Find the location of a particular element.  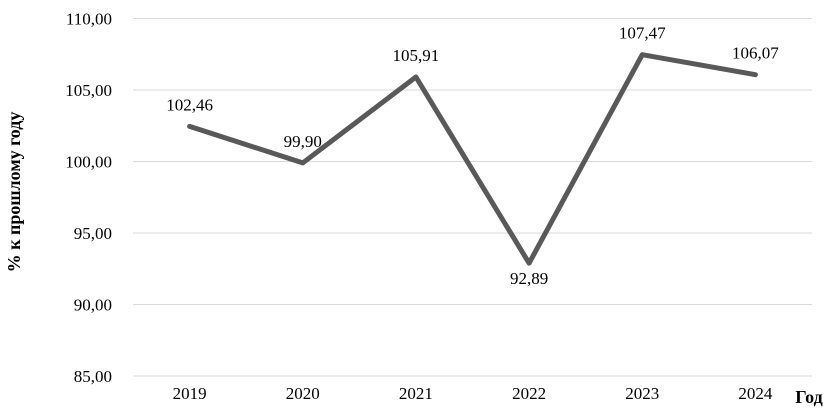

x-category-label: 2019 is located at coordinates (190, 393).